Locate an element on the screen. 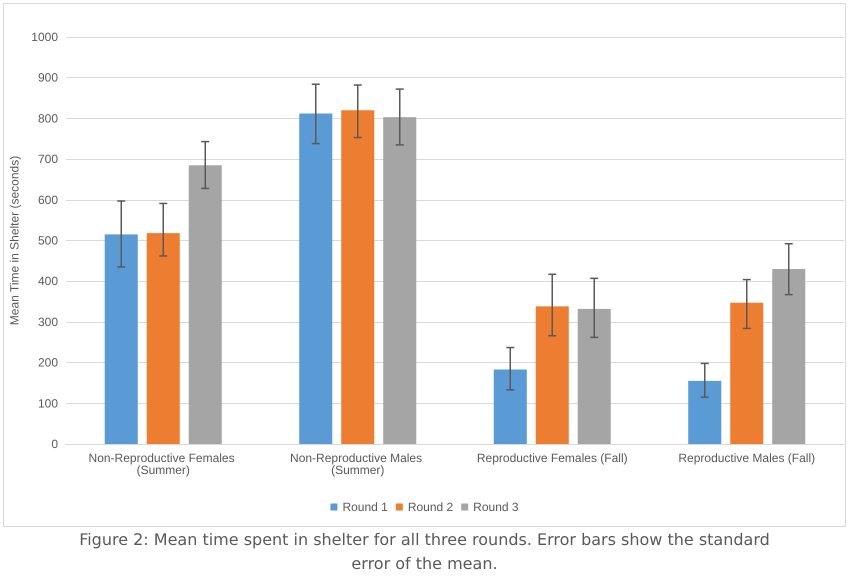  y-tick-label: 800 is located at coordinates (48, 118).